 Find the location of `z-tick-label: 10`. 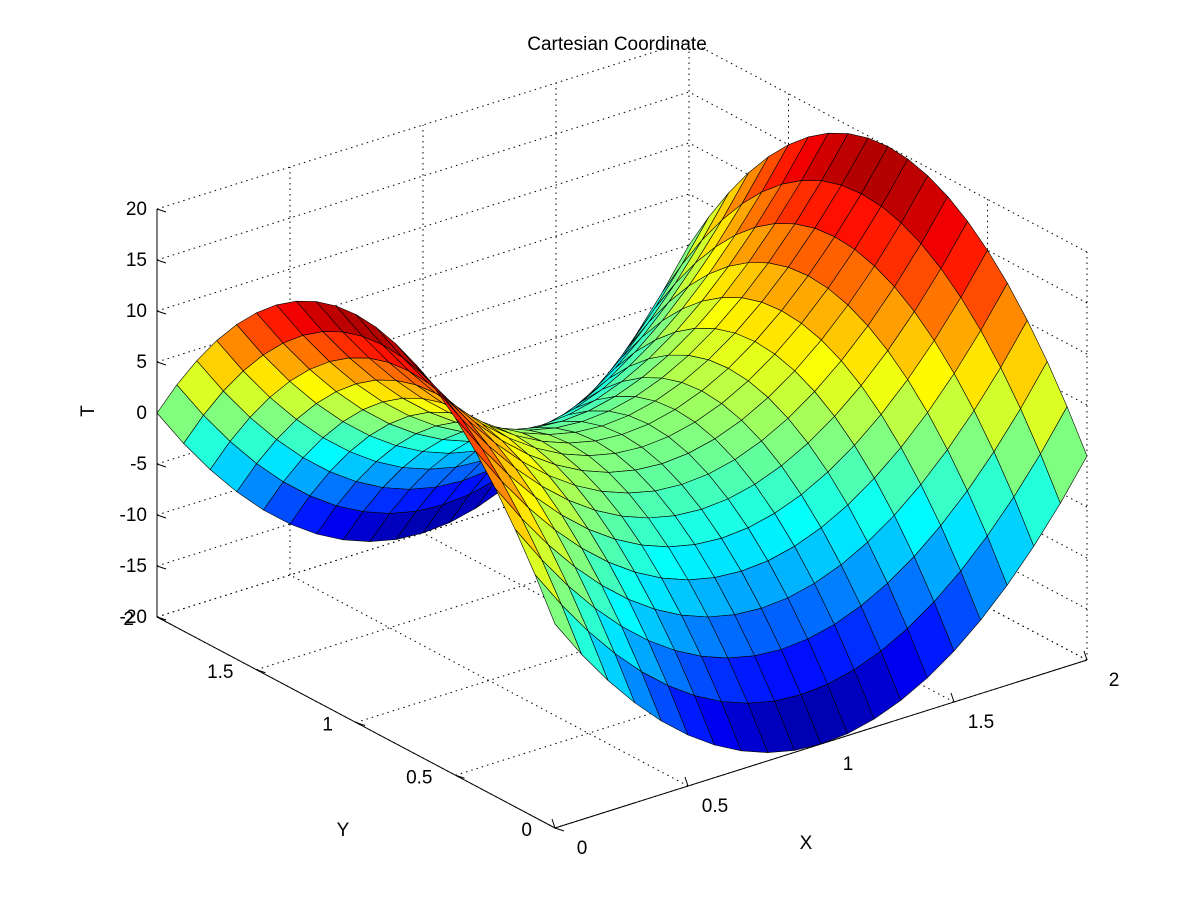

z-tick-label: 10 is located at coordinates (136, 311).